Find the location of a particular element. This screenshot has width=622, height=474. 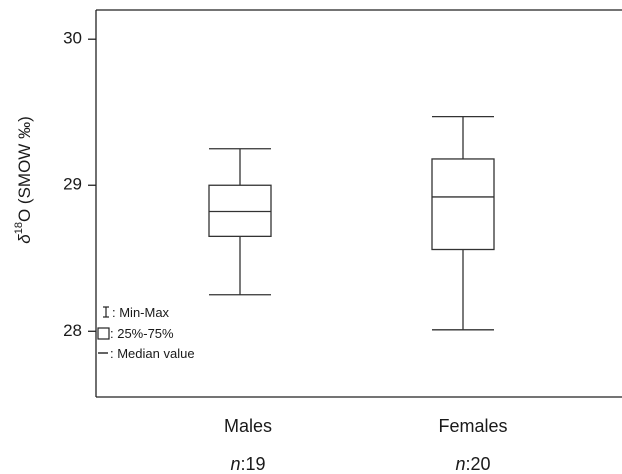

y-axis-label: δ18O (SMOW ‰) is located at coordinates (24, 179).